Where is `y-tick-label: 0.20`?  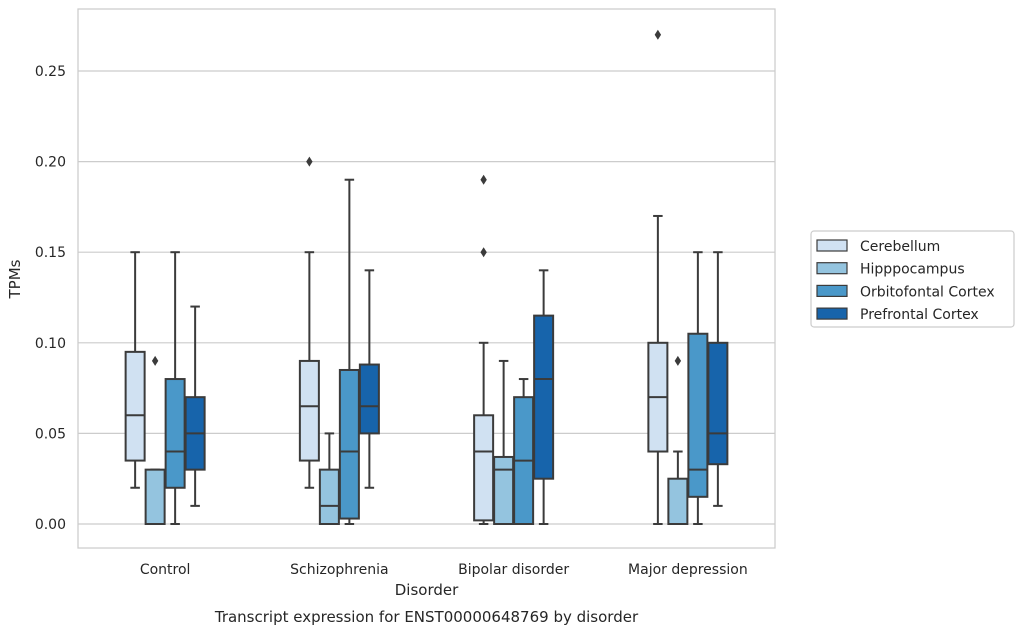 y-tick-label: 0.20 is located at coordinates (50, 163).